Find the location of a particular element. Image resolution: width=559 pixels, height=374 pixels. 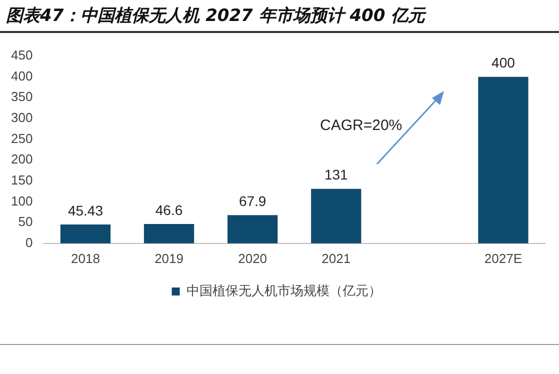

data-label: 400 is located at coordinates (504, 62).